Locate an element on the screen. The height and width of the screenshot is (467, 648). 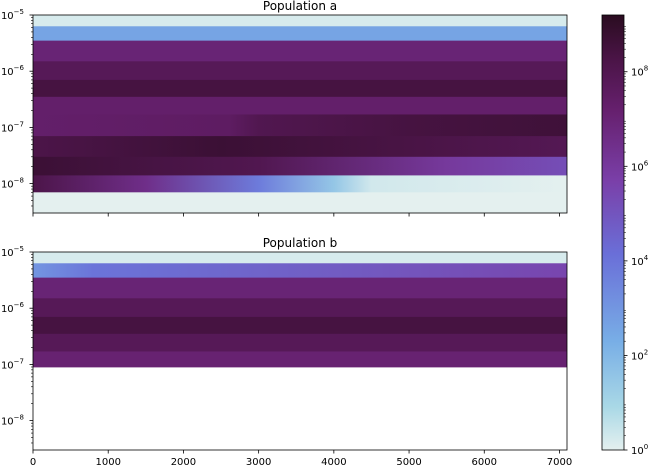
colorbar-tick-exponent: 0 is located at coordinates (646, 447).